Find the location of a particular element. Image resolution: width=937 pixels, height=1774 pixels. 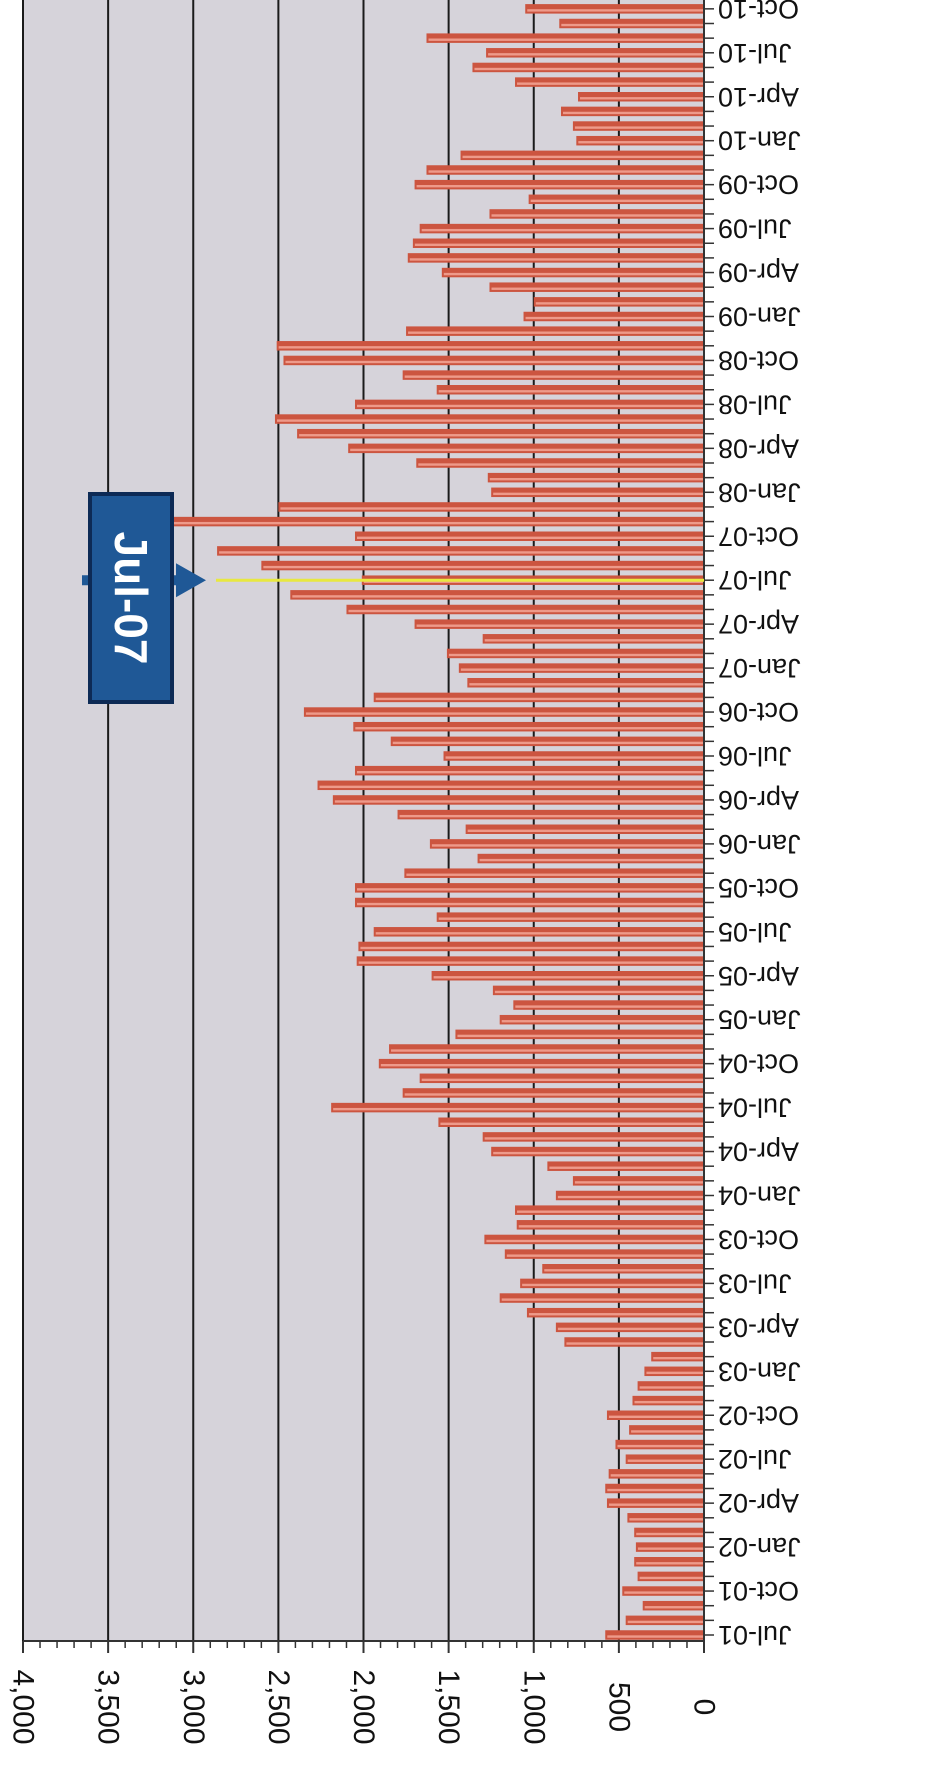

category-tick-label: Jul-03 is located at coordinates (755, 1283).